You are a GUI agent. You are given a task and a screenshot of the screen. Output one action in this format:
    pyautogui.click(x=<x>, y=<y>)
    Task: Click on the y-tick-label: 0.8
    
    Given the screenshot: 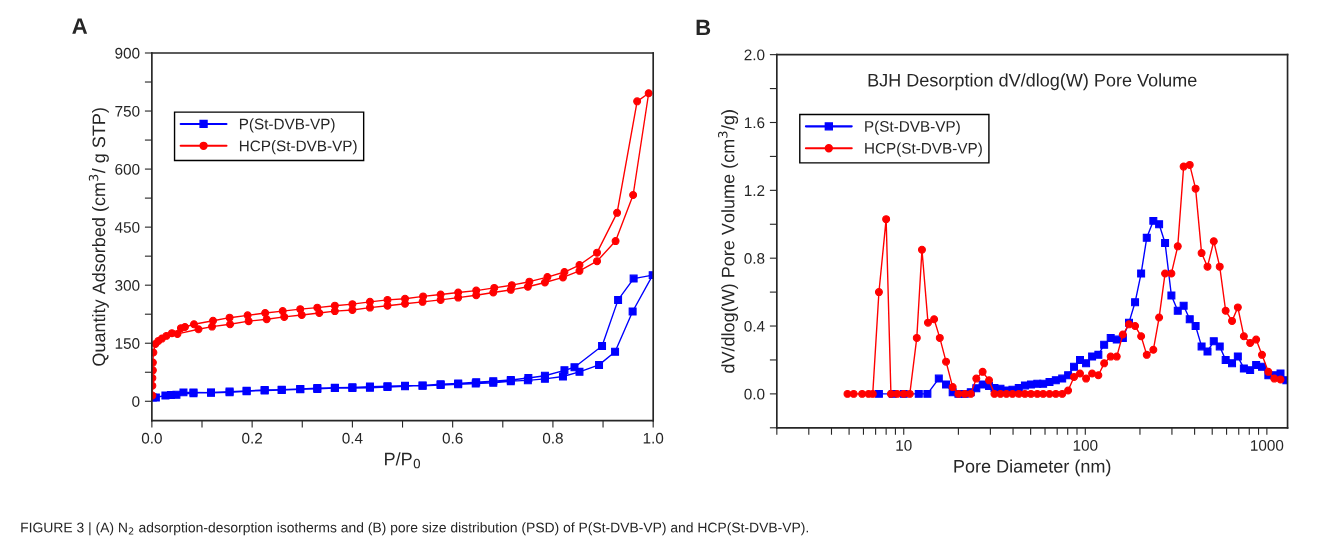 What is the action you would take?
    pyautogui.click(x=754, y=258)
    